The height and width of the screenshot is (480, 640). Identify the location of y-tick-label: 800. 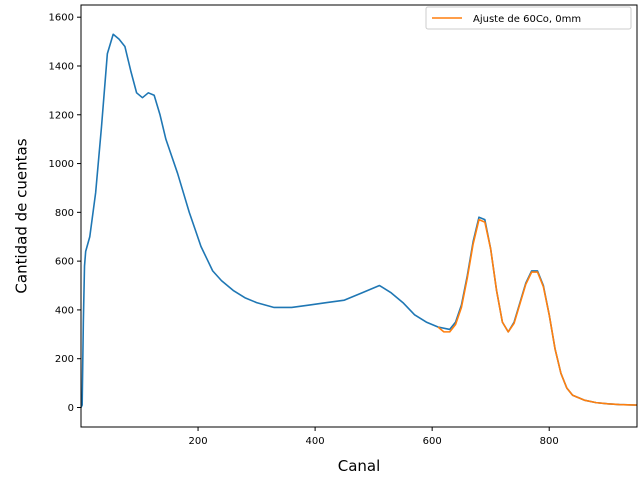
(64, 213).